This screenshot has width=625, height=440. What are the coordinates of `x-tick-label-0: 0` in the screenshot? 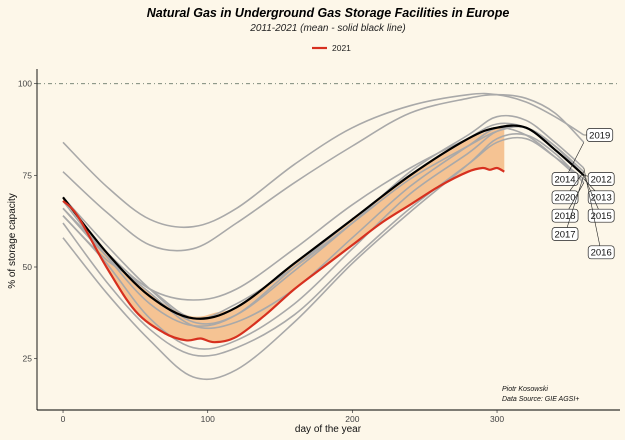 It's located at (63, 419).